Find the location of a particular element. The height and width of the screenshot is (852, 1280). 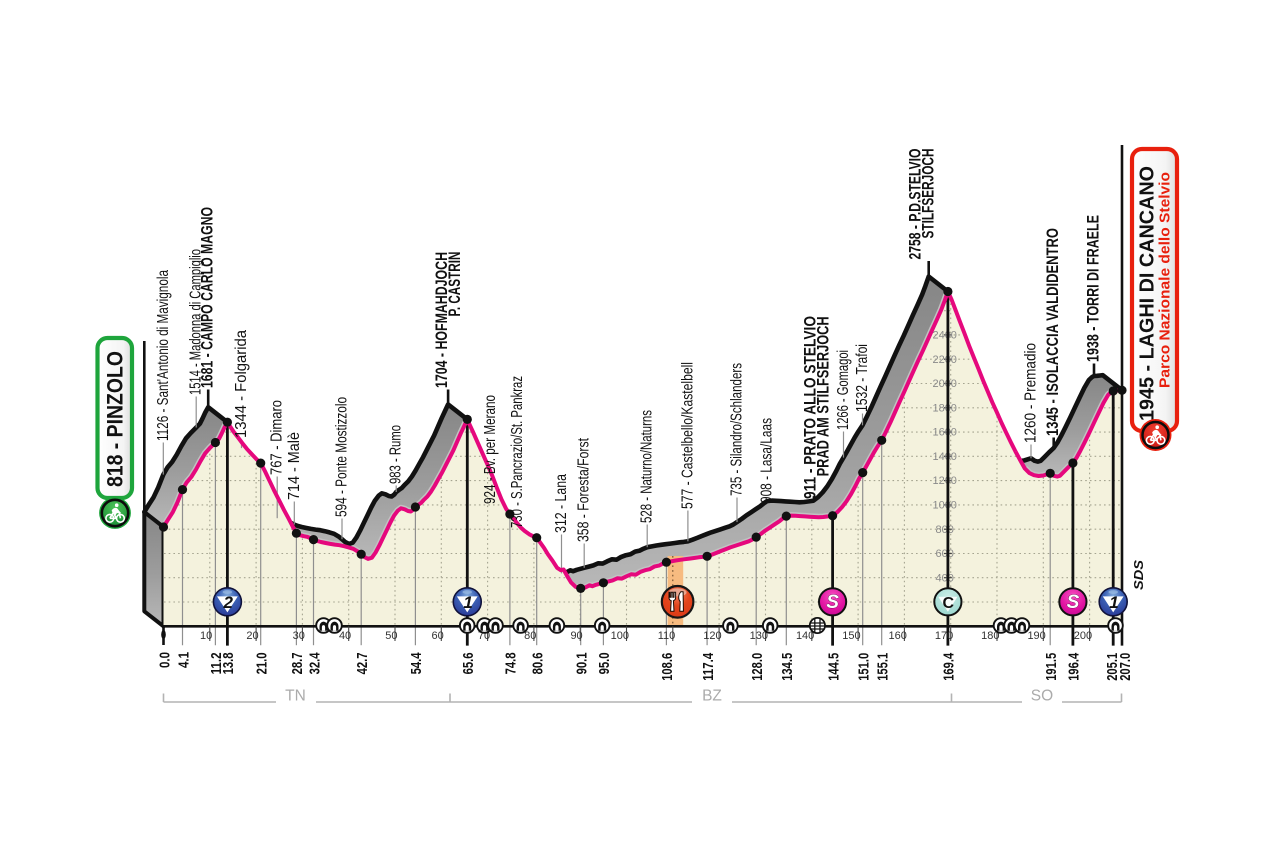

svg-text: 80.6 is located at coordinates (538, 663).